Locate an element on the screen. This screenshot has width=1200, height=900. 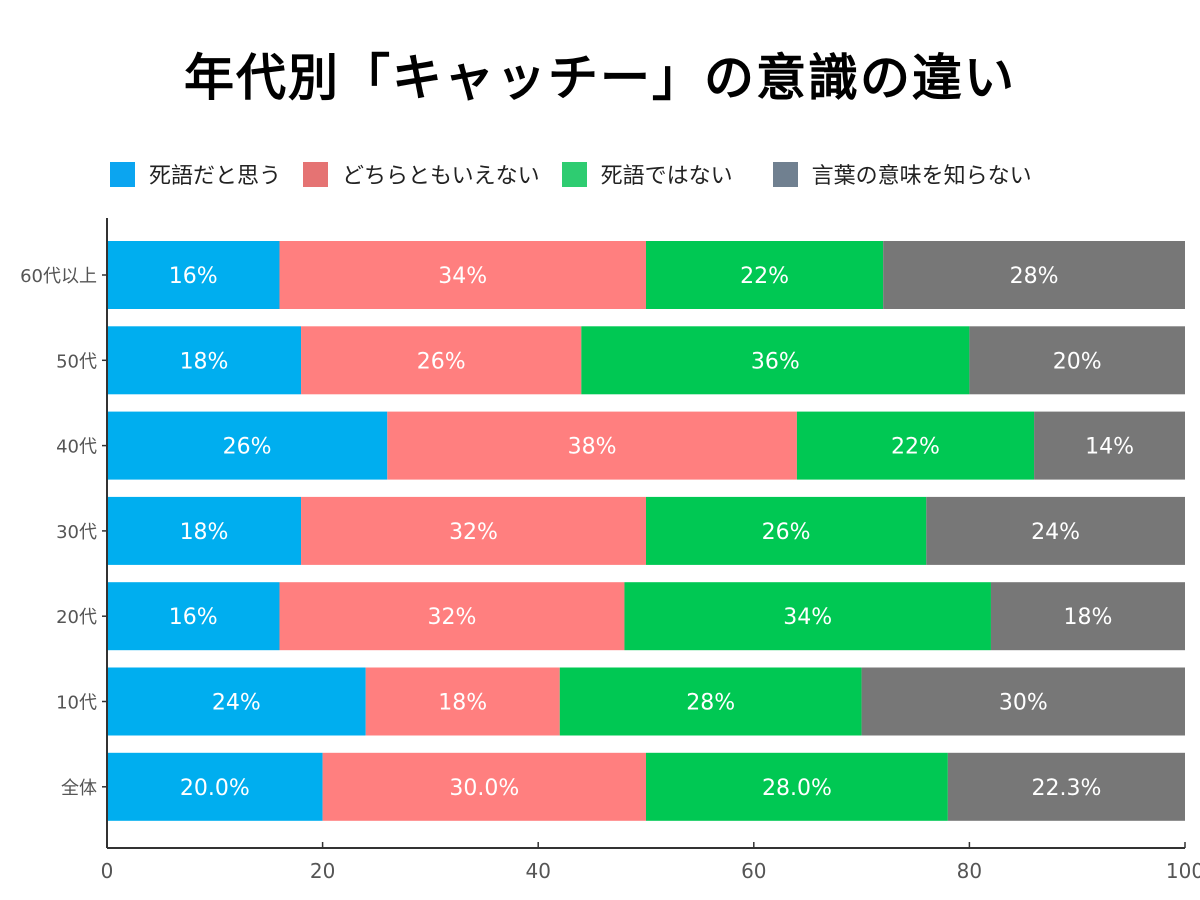
bar-data-label: 22.3% is located at coordinates (1066, 788).